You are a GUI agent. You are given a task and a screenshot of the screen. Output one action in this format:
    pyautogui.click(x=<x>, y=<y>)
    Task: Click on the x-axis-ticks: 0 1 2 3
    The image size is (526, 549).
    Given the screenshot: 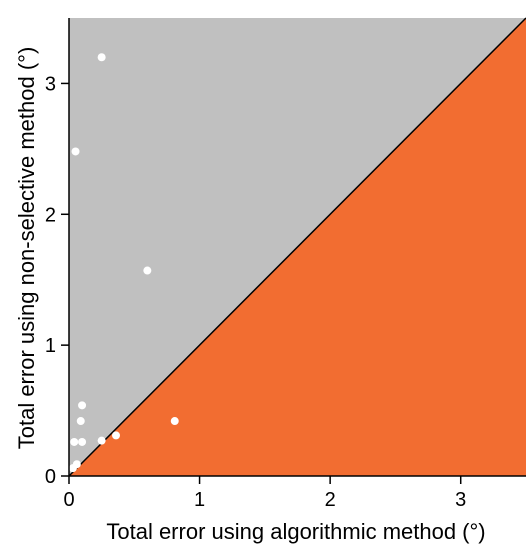 What is the action you would take?
    pyautogui.click(x=264, y=493)
    